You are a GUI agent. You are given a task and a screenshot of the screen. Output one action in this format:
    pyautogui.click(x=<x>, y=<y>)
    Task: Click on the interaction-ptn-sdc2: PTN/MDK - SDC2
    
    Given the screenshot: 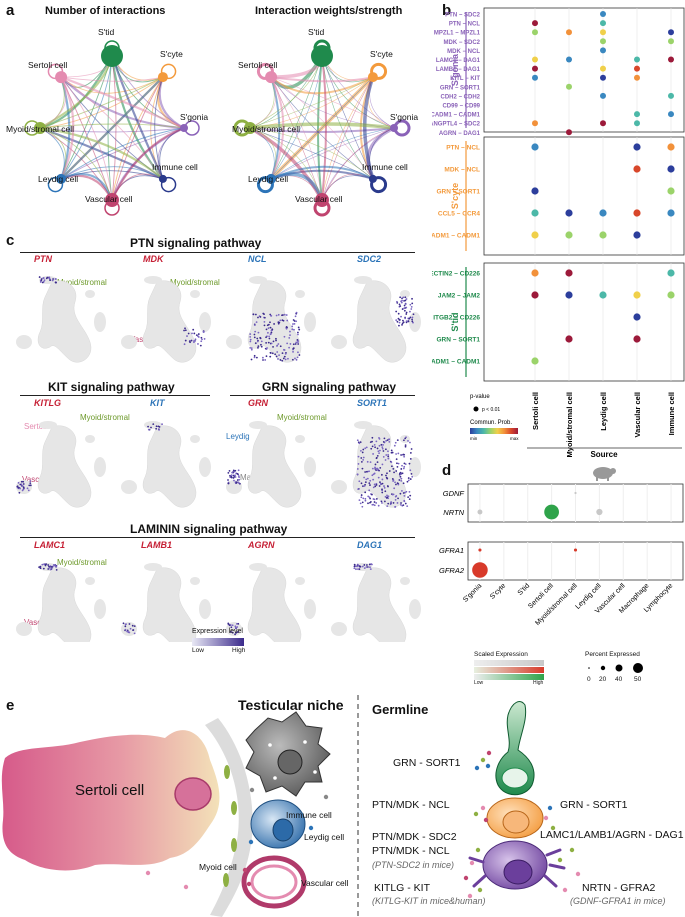 What is the action you would take?
    pyautogui.click(x=414, y=837)
    